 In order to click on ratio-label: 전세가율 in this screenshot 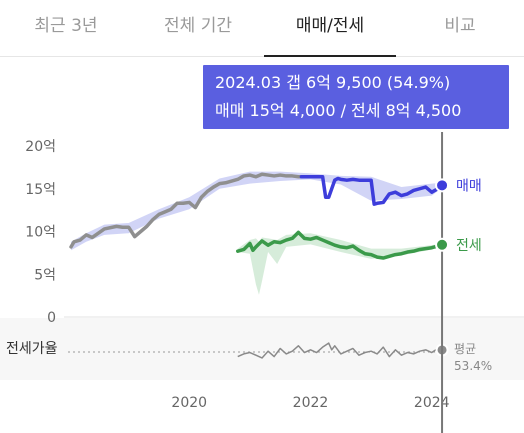, I will do `click(32, 349)`.